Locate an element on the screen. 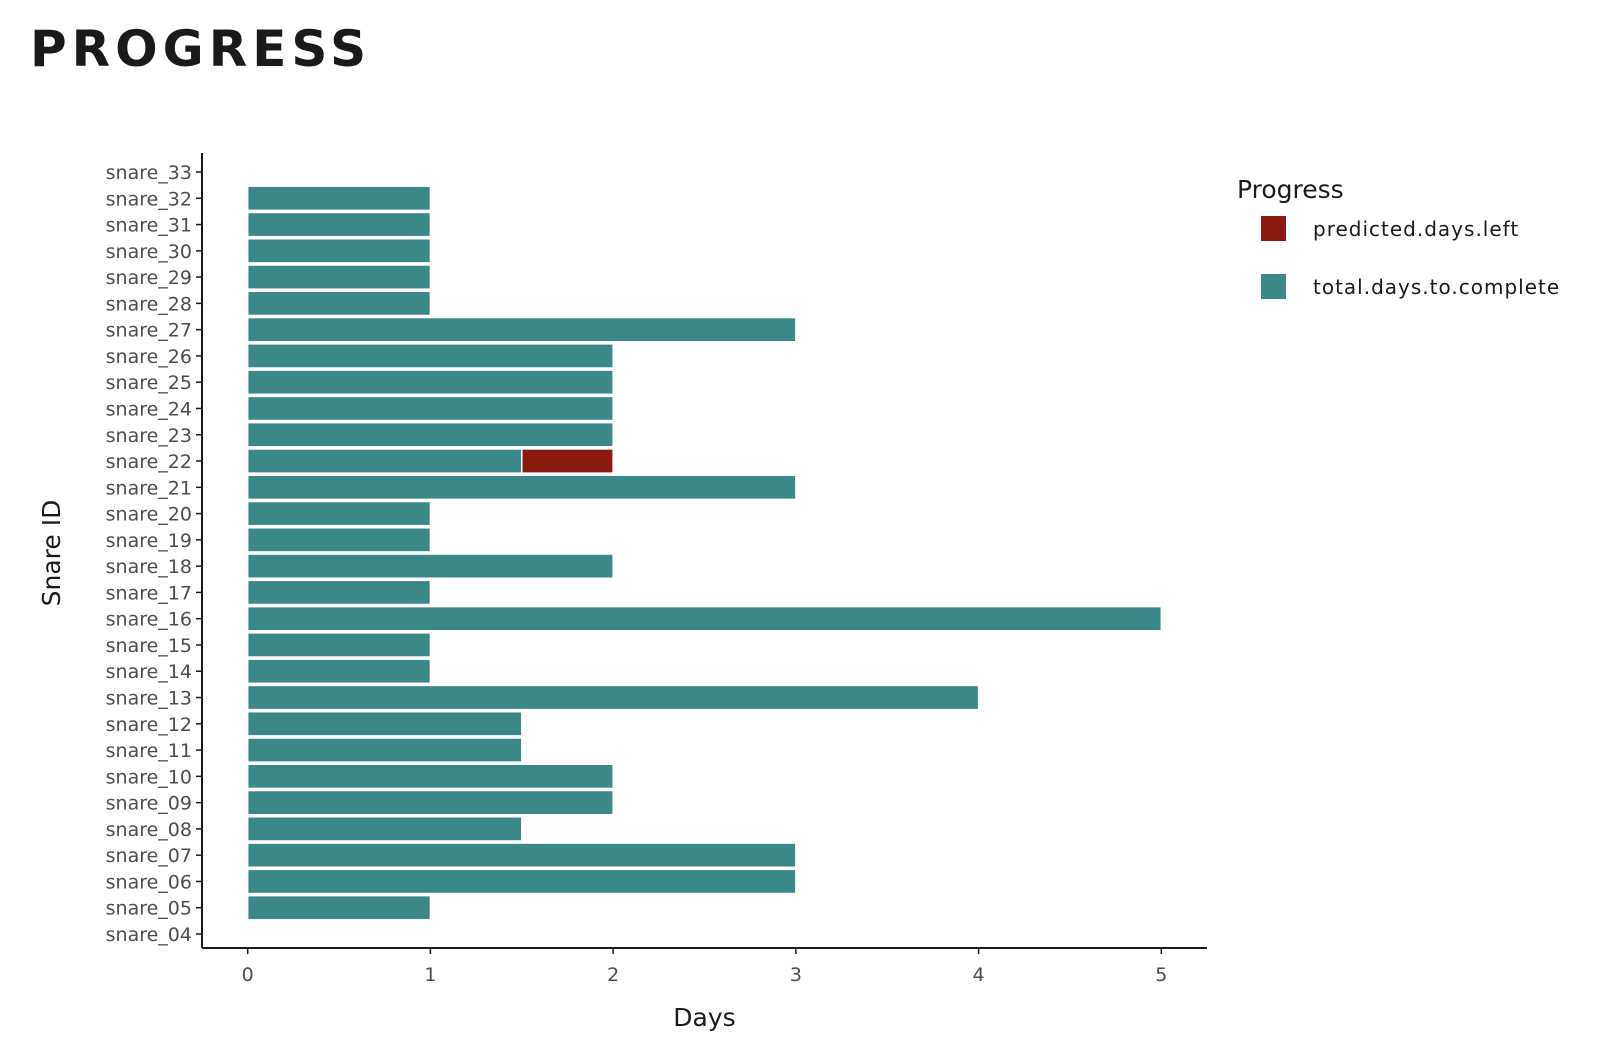 Image resolution: width=1614 pixels, height=1064 pixels. x-tick-label: 4 is located at coordinates (979, 975).